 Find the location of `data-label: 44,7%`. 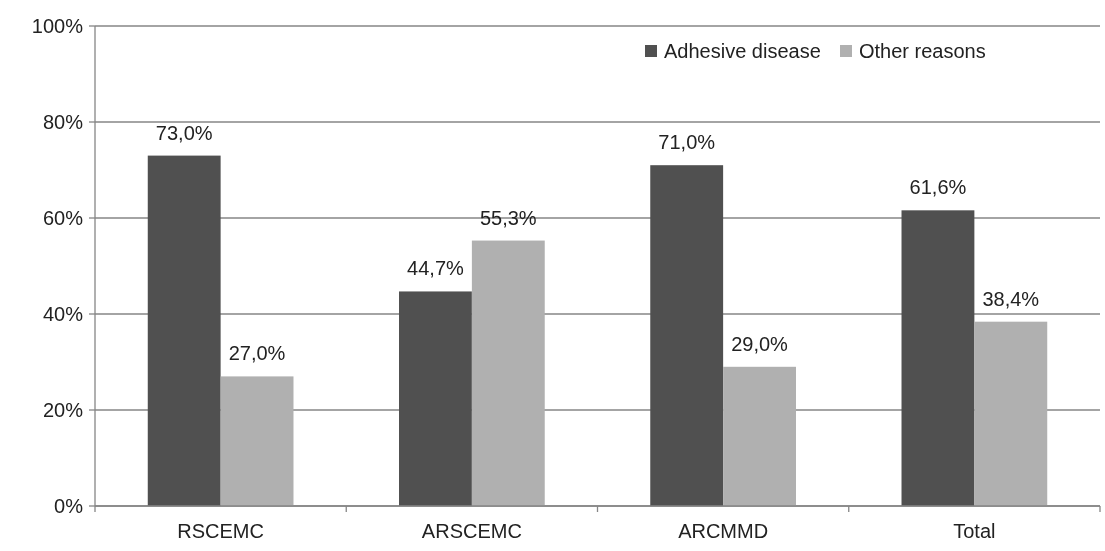

data-label: 44,7% is located at coordinates (436, 268).